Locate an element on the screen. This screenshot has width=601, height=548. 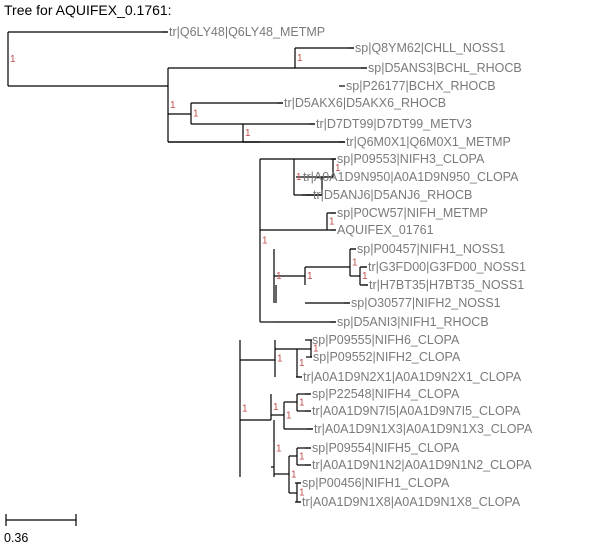
leaf-label: tr|G3FD00|G3FD00_NOSS1 is located at coordinates (447, 267).